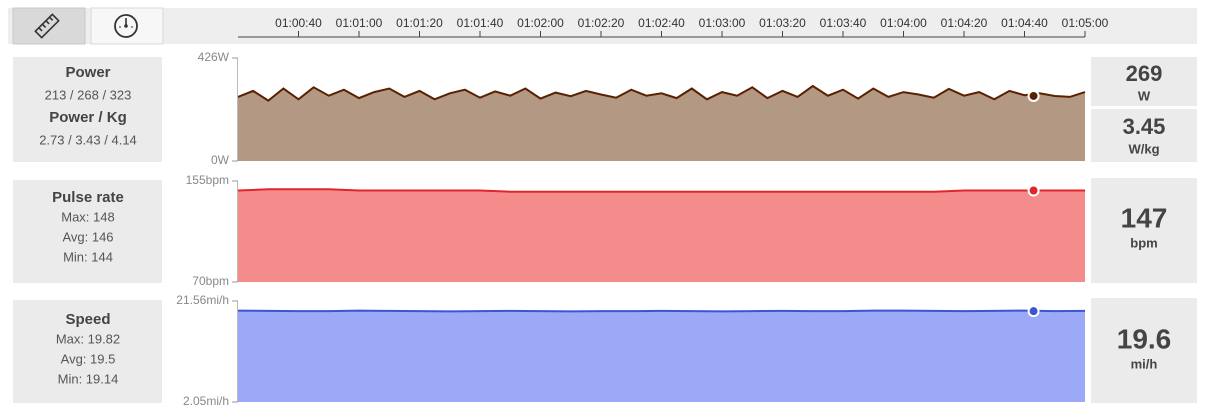  I want to click on y-tick-label: 155bpm, so click(207, 180).